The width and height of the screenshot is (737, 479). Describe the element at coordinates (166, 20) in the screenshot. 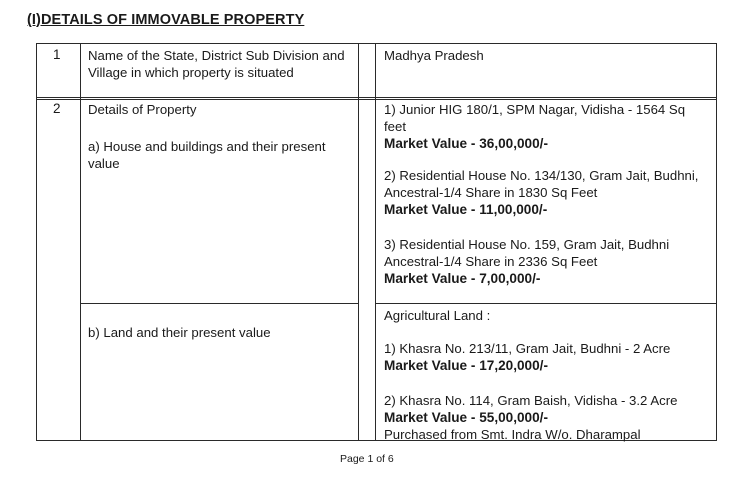

I see `document-heading: (I)DETAILS OF IMMOVABLE PROPERTY` at that location.